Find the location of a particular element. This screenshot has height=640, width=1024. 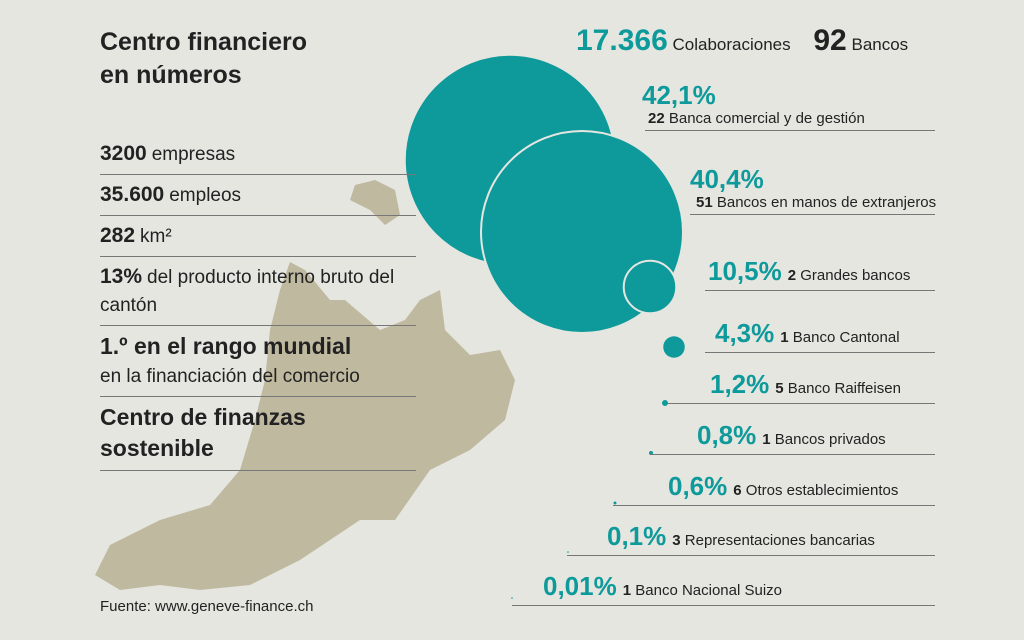

bank-row: 4,3% 1 Banco Cantonal is located at coordinates (807, 333).